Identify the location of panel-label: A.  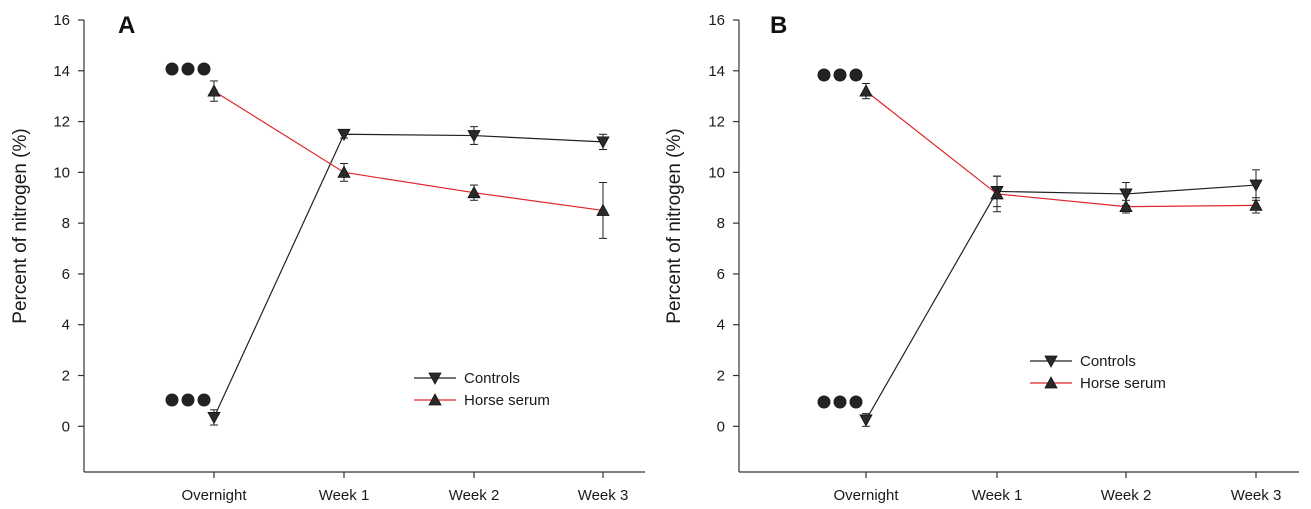
(126, 25).